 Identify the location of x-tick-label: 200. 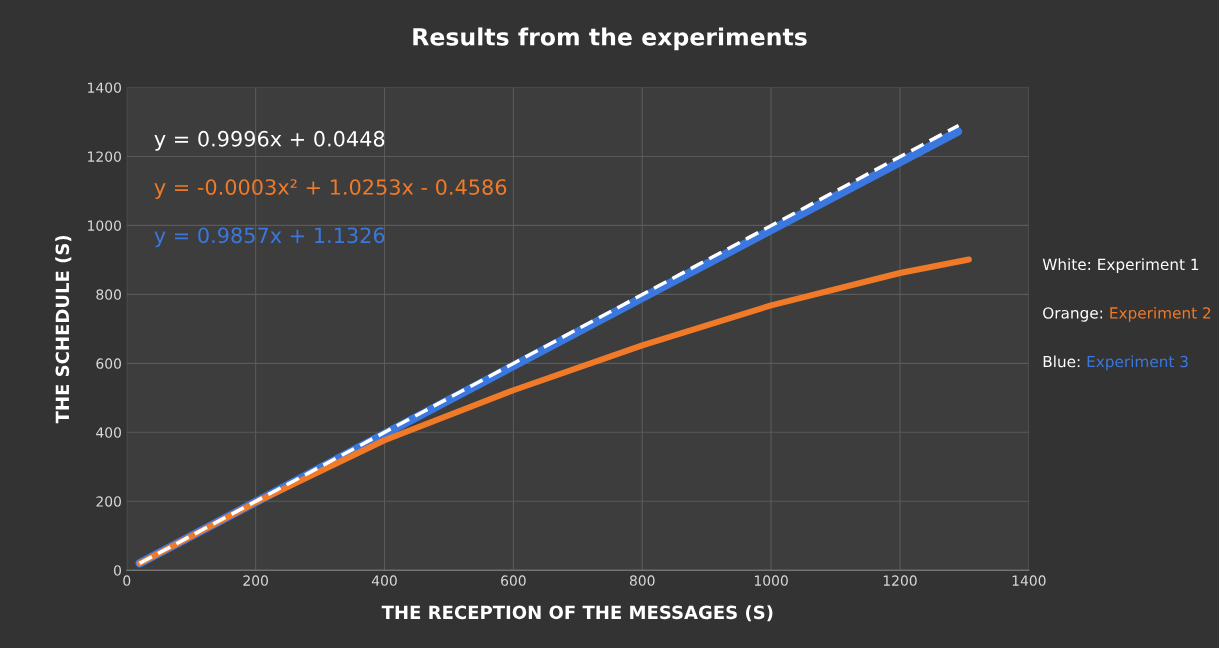
(255, 580).